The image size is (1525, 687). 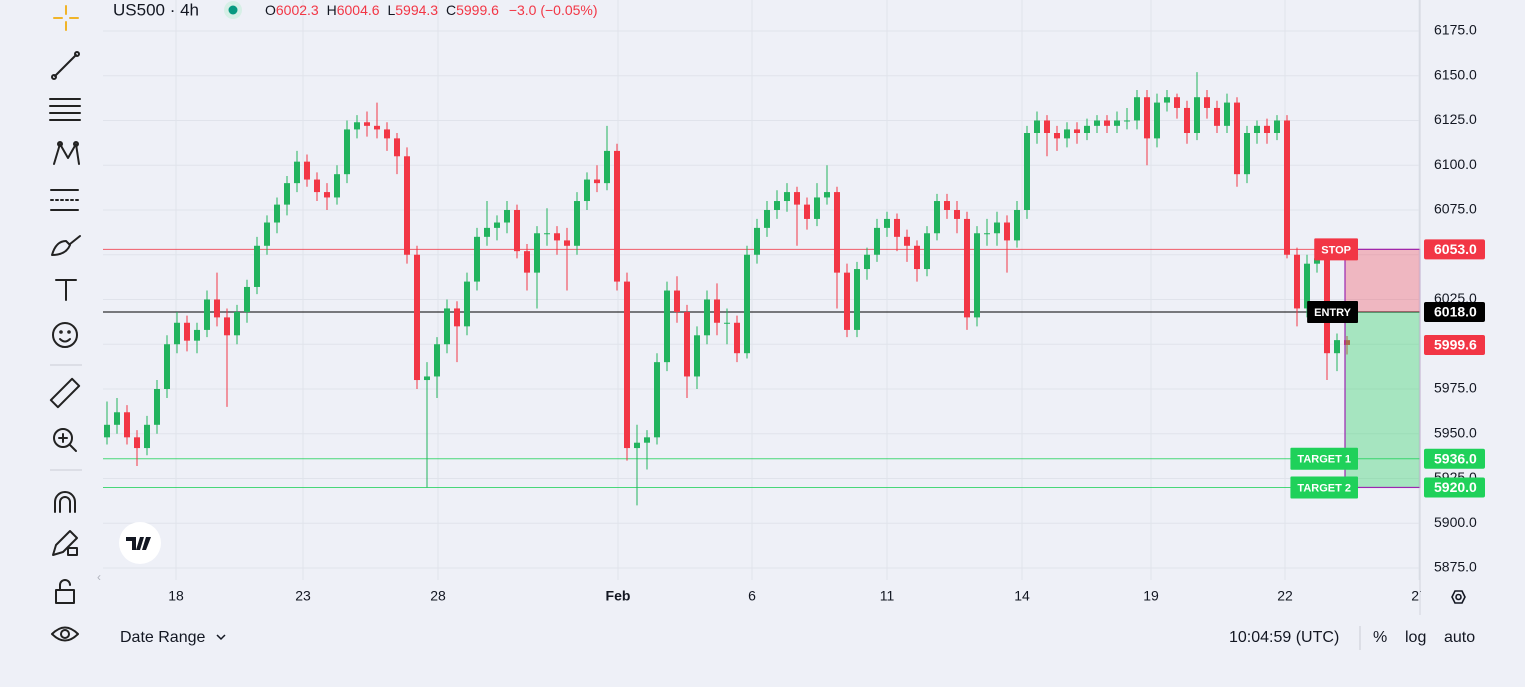 I want to click on text-icon, so click(x=66, y=290).